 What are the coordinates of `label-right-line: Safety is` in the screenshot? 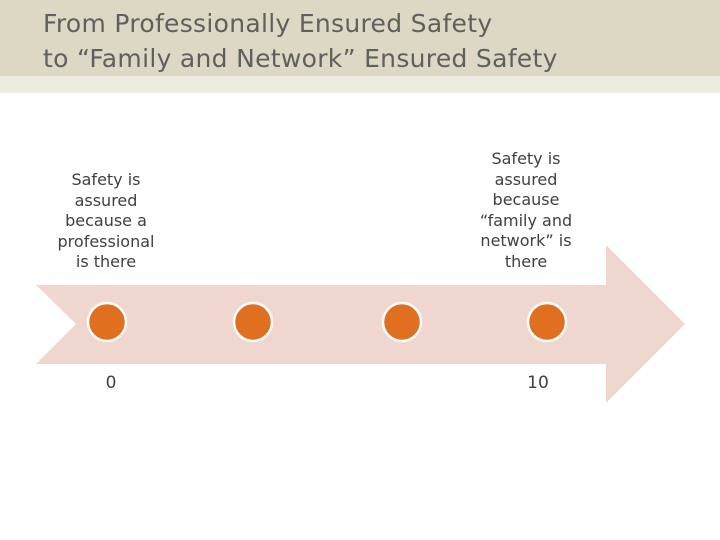 It's located at (526, 158).